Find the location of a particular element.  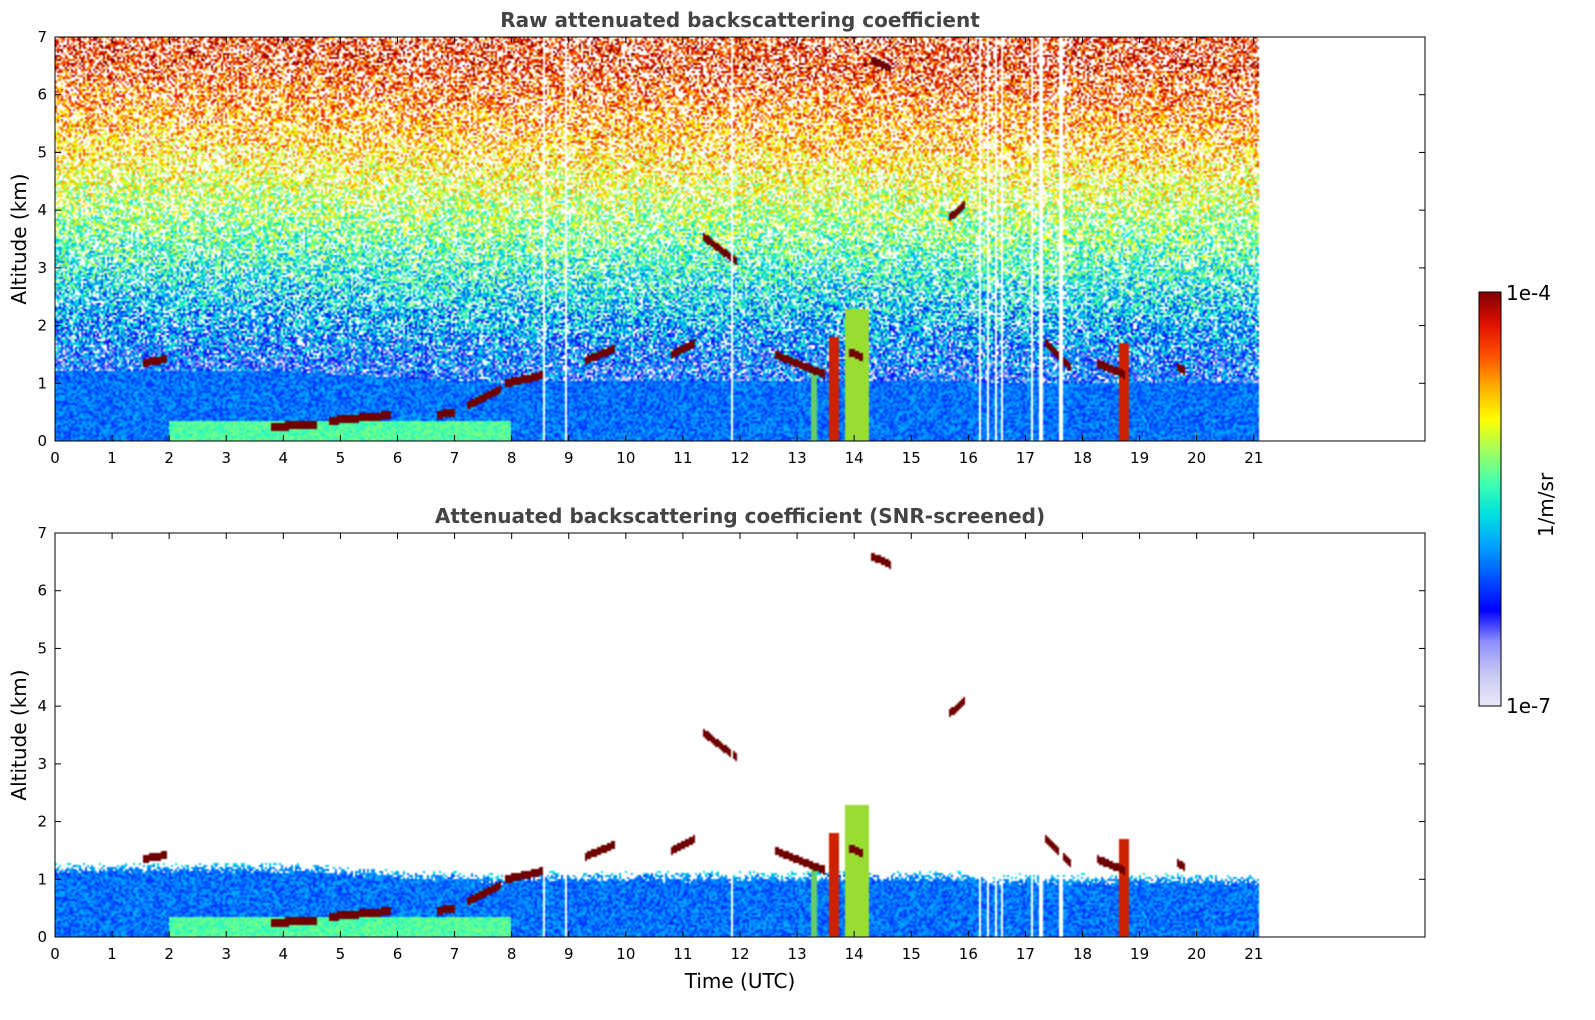

colorbar-min-label: 1e-7 is located at coordinates (1528, 706).